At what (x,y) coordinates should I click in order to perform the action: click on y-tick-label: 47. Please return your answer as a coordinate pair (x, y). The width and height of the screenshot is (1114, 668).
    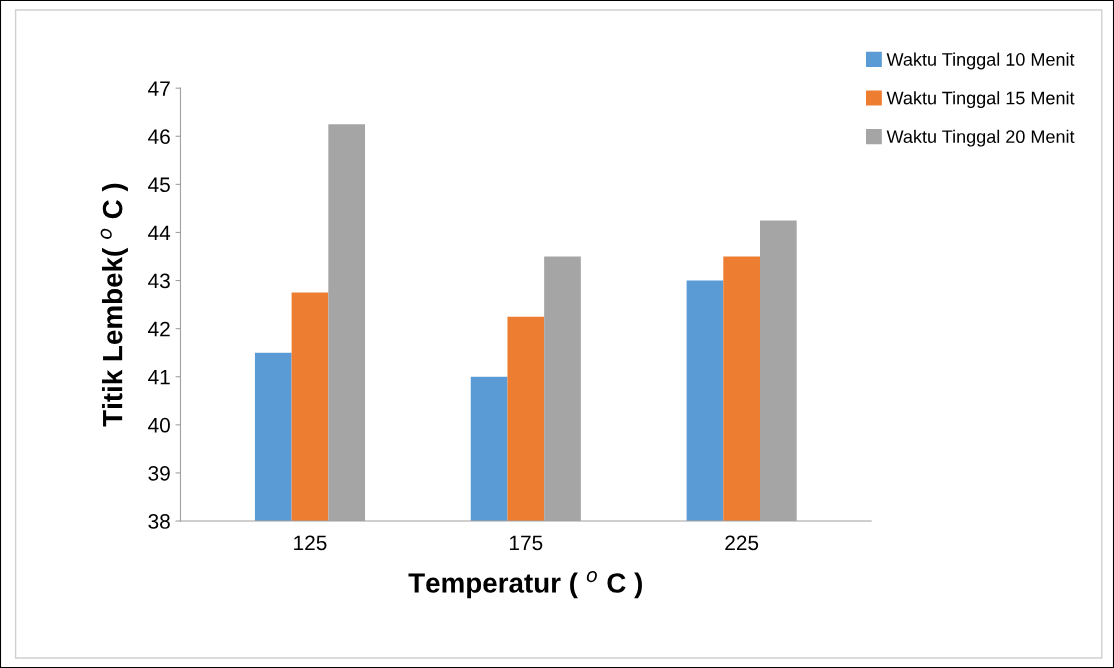
    Looking at the image, I should click on (159, 88).